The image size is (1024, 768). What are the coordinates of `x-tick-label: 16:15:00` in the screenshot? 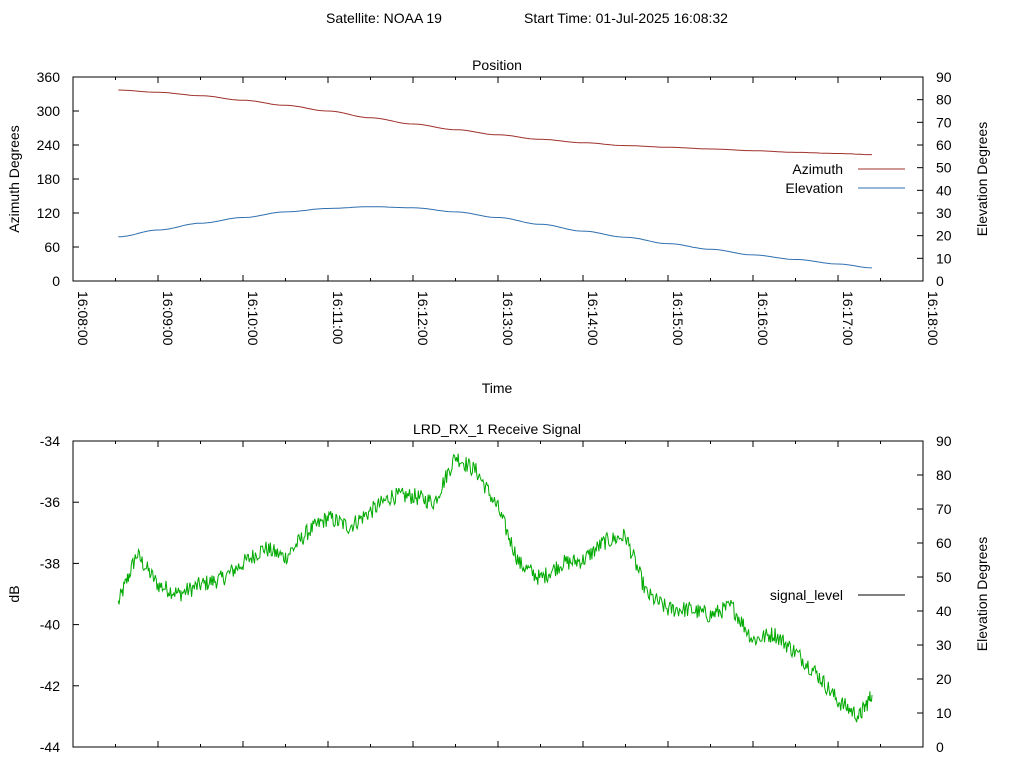 It's located at (678, 318).